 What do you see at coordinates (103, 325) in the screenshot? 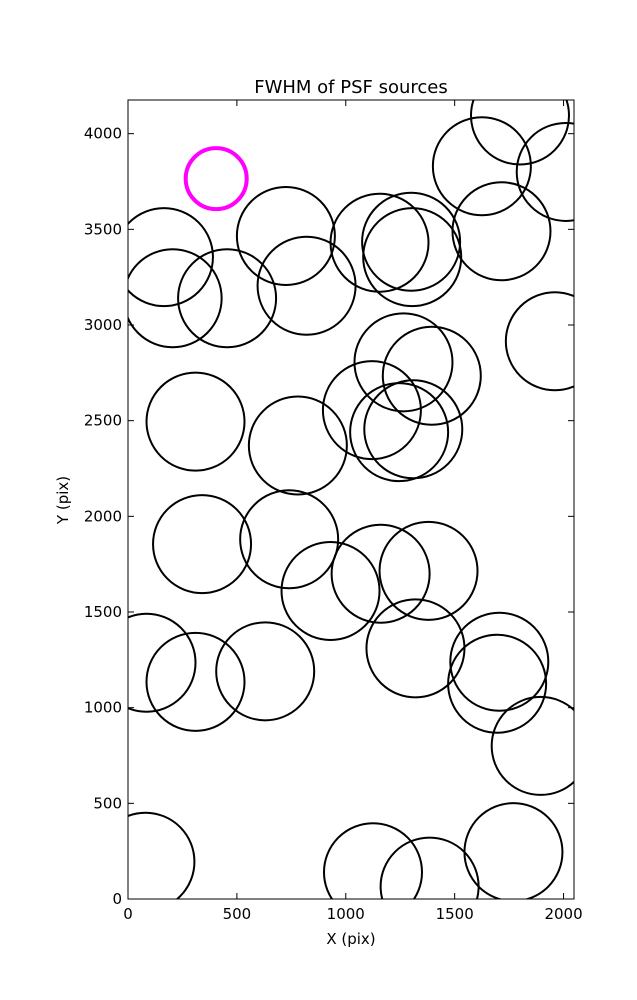
I see `y-tick-label: 3000` at bounding box center [103, 325].